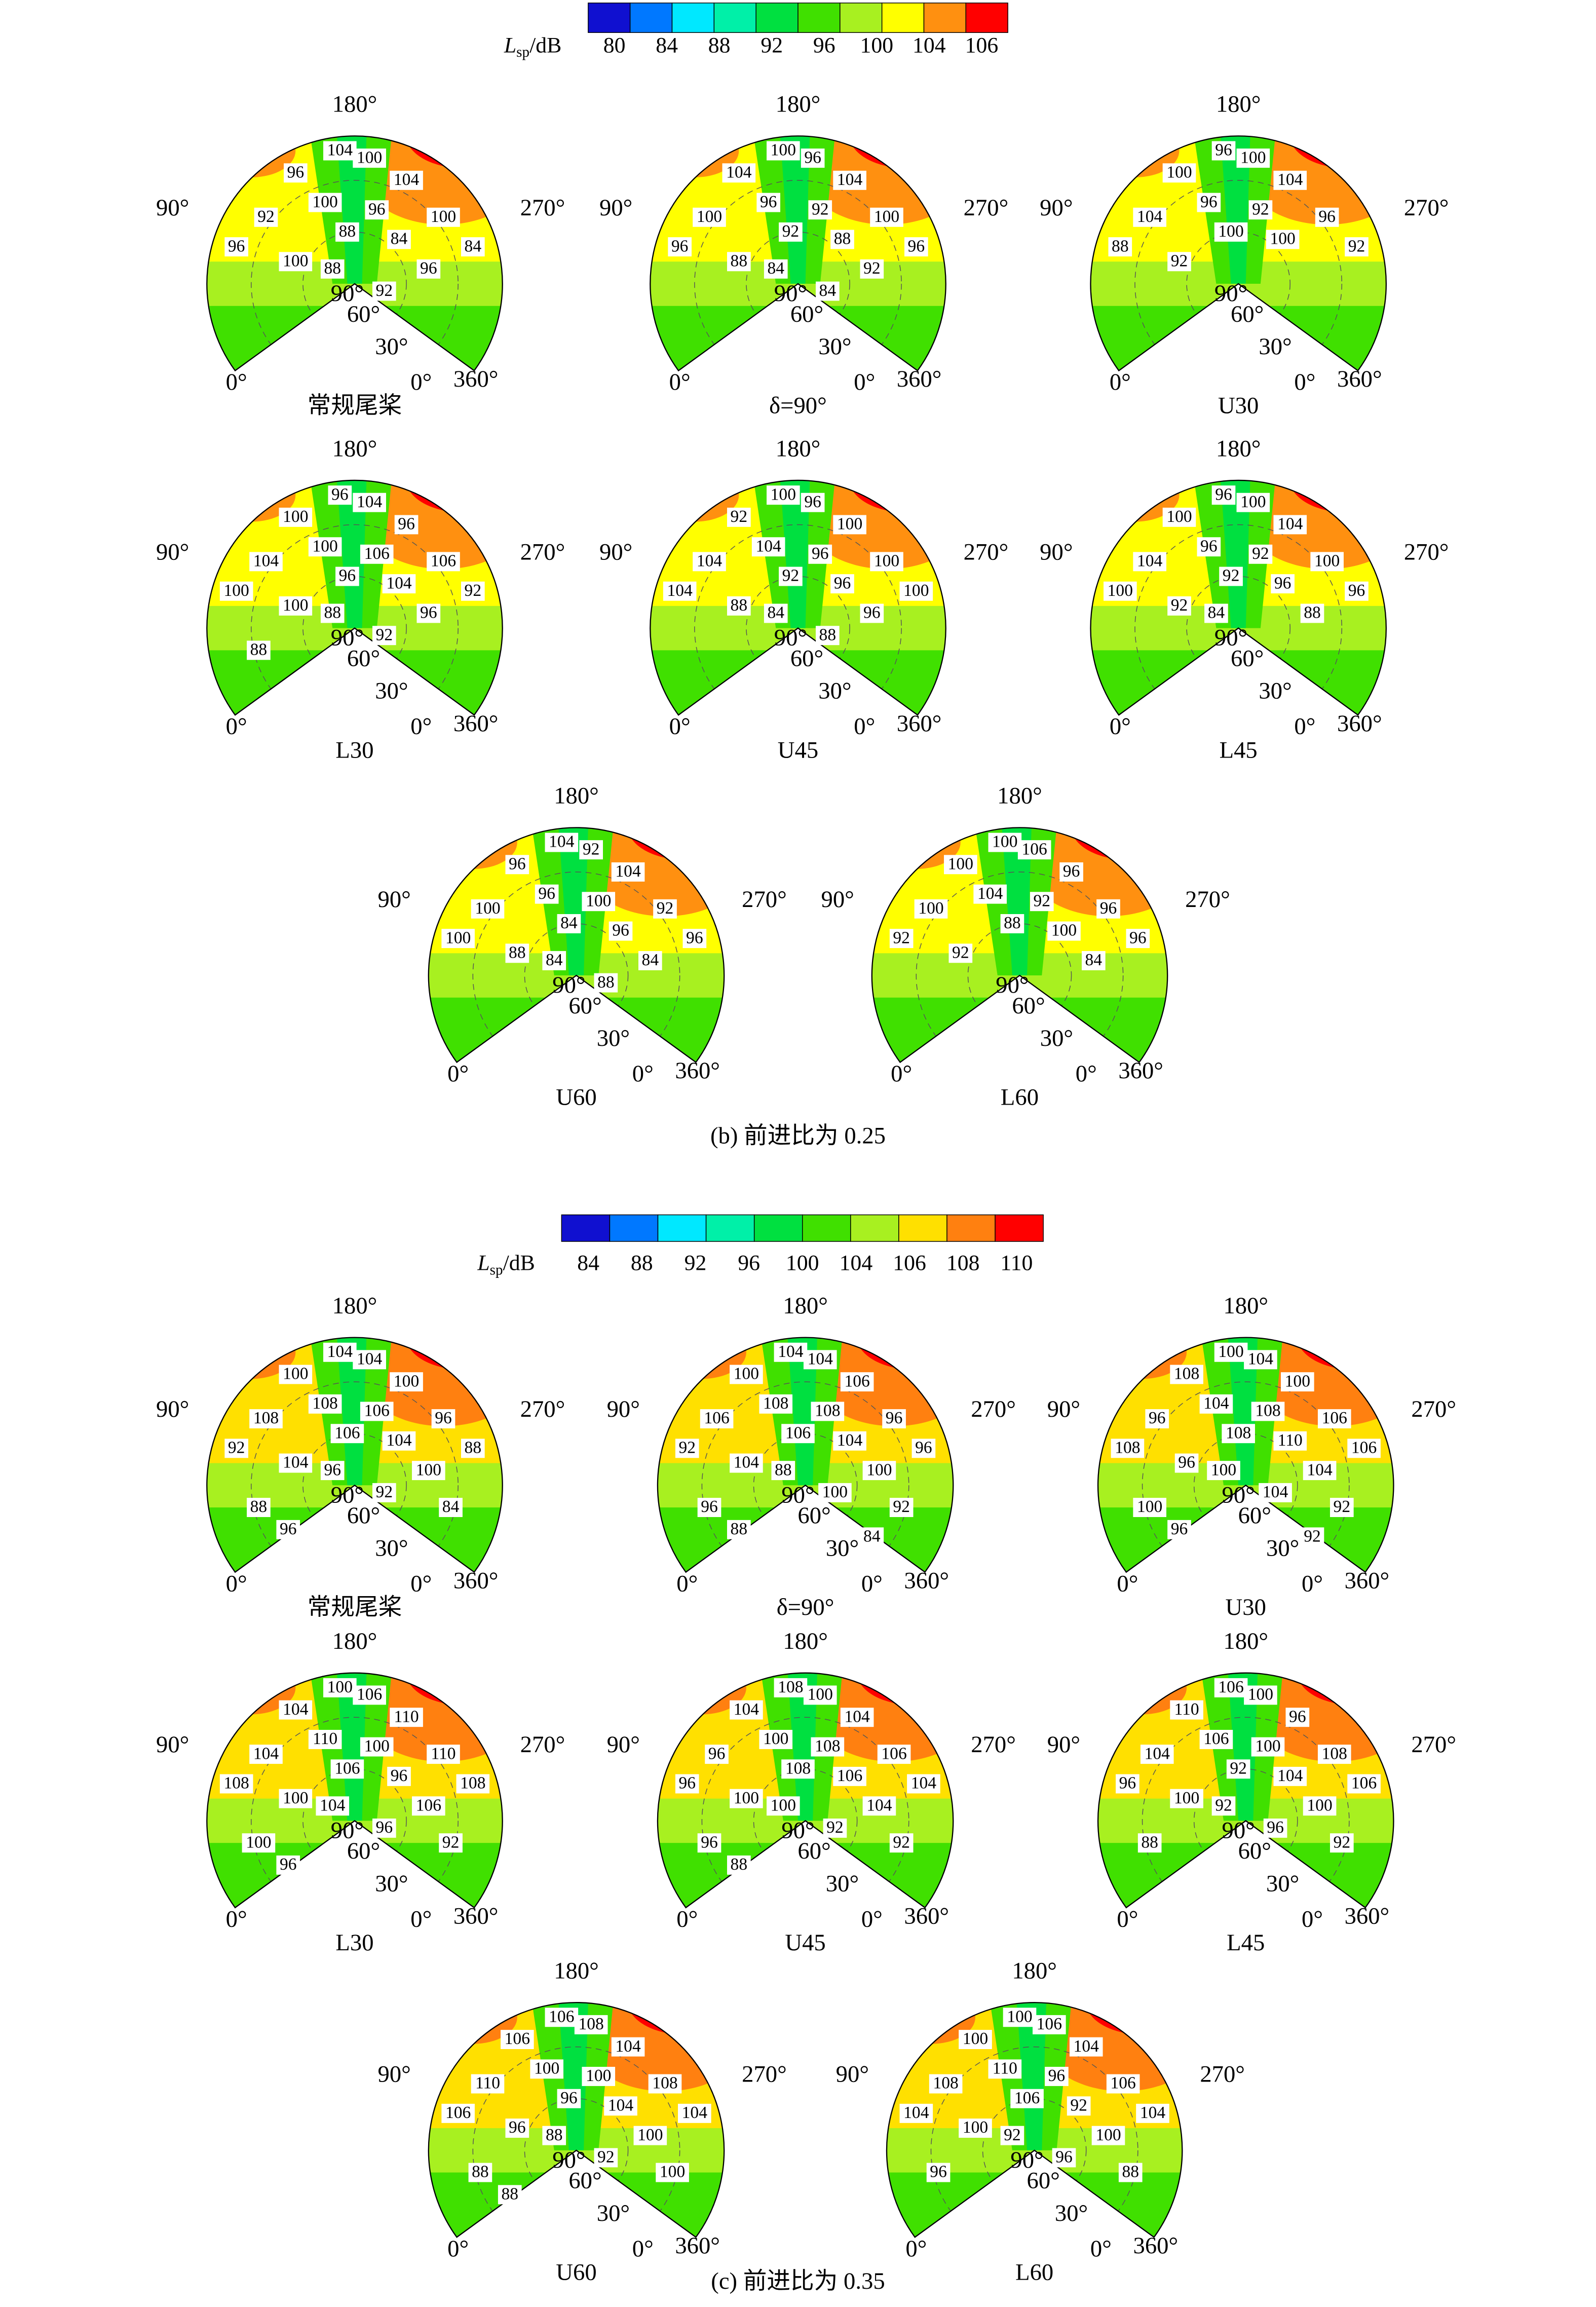  Describe the element at coordinates (1020, 967) in the screenshot. I see `polar-grid` at that location.